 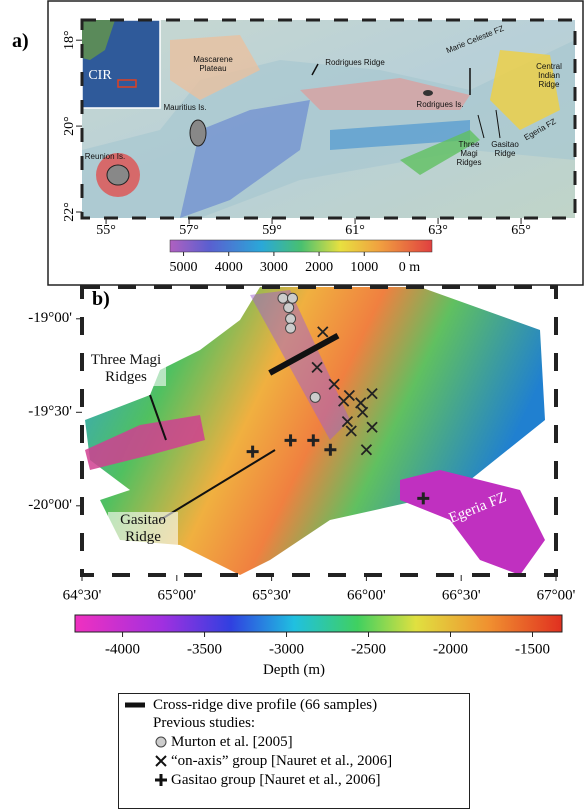 What do you see at coordinates (282, 761) in the screenshot?
I see `legend-text: “on-axis” group [Nauret et al., 2006]` at bounding box center [282, 761].